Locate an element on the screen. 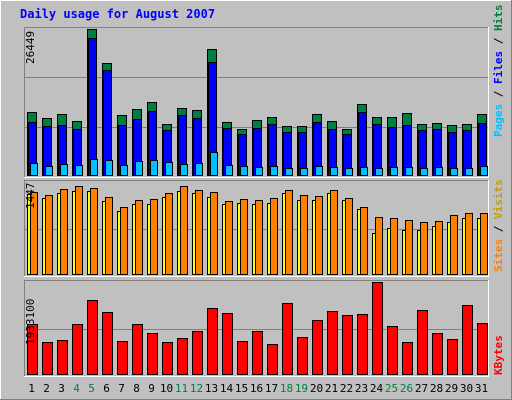  kbytes-panel-legend: KBytes is located at coordinates (498, 355).